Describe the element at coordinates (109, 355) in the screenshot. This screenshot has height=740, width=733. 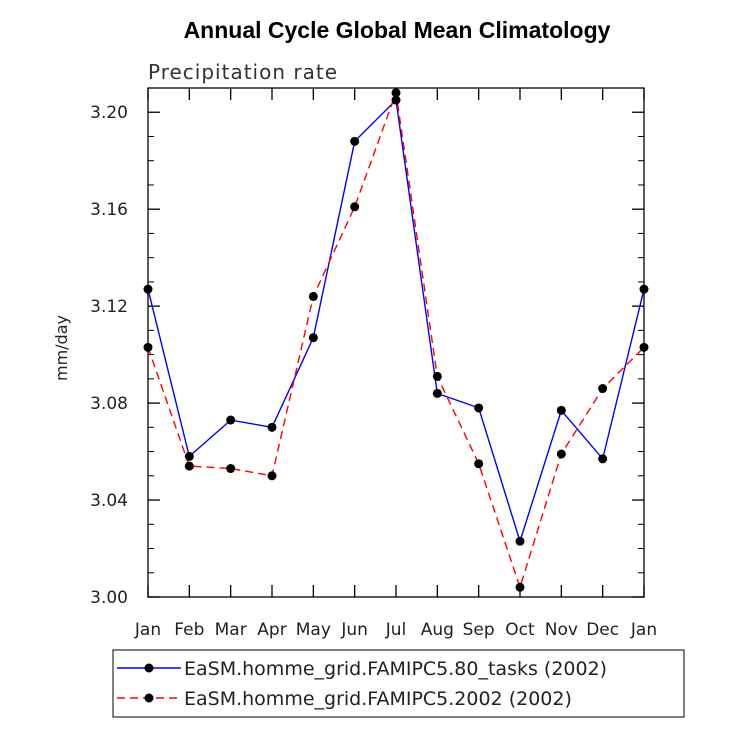
I see `y-tick-labels: 3.00 3.04 3.08 3.12 3.16 3.20` at that location.